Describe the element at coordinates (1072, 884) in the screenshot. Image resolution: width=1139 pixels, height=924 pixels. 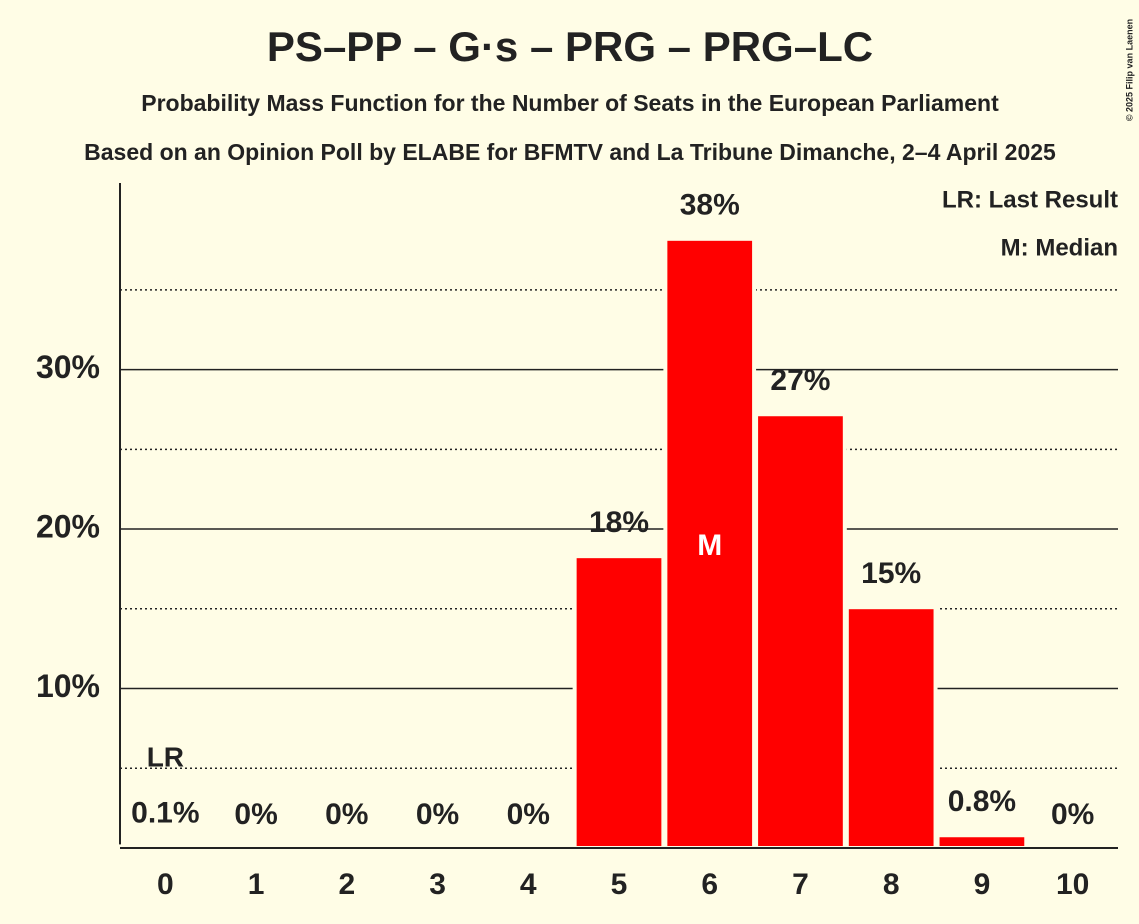
I see `x-tick-label: 10` at that location.